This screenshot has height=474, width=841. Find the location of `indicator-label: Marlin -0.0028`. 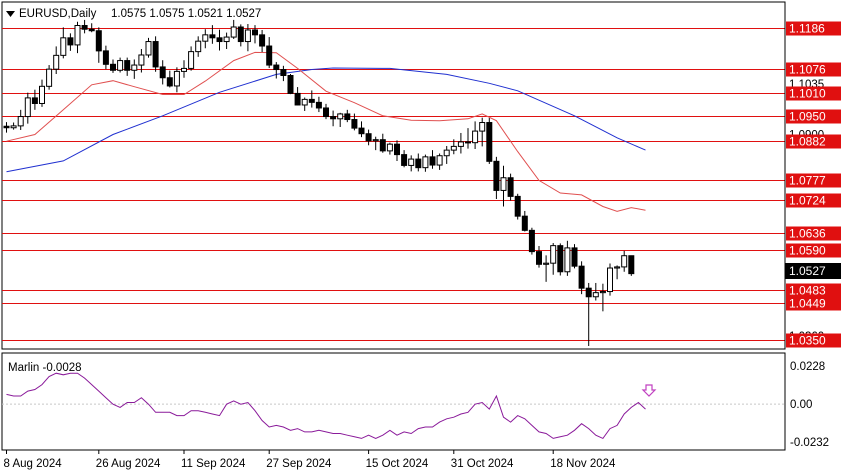

indicator-label: Marlin -0.0028 is located at coordinates (45, 368).